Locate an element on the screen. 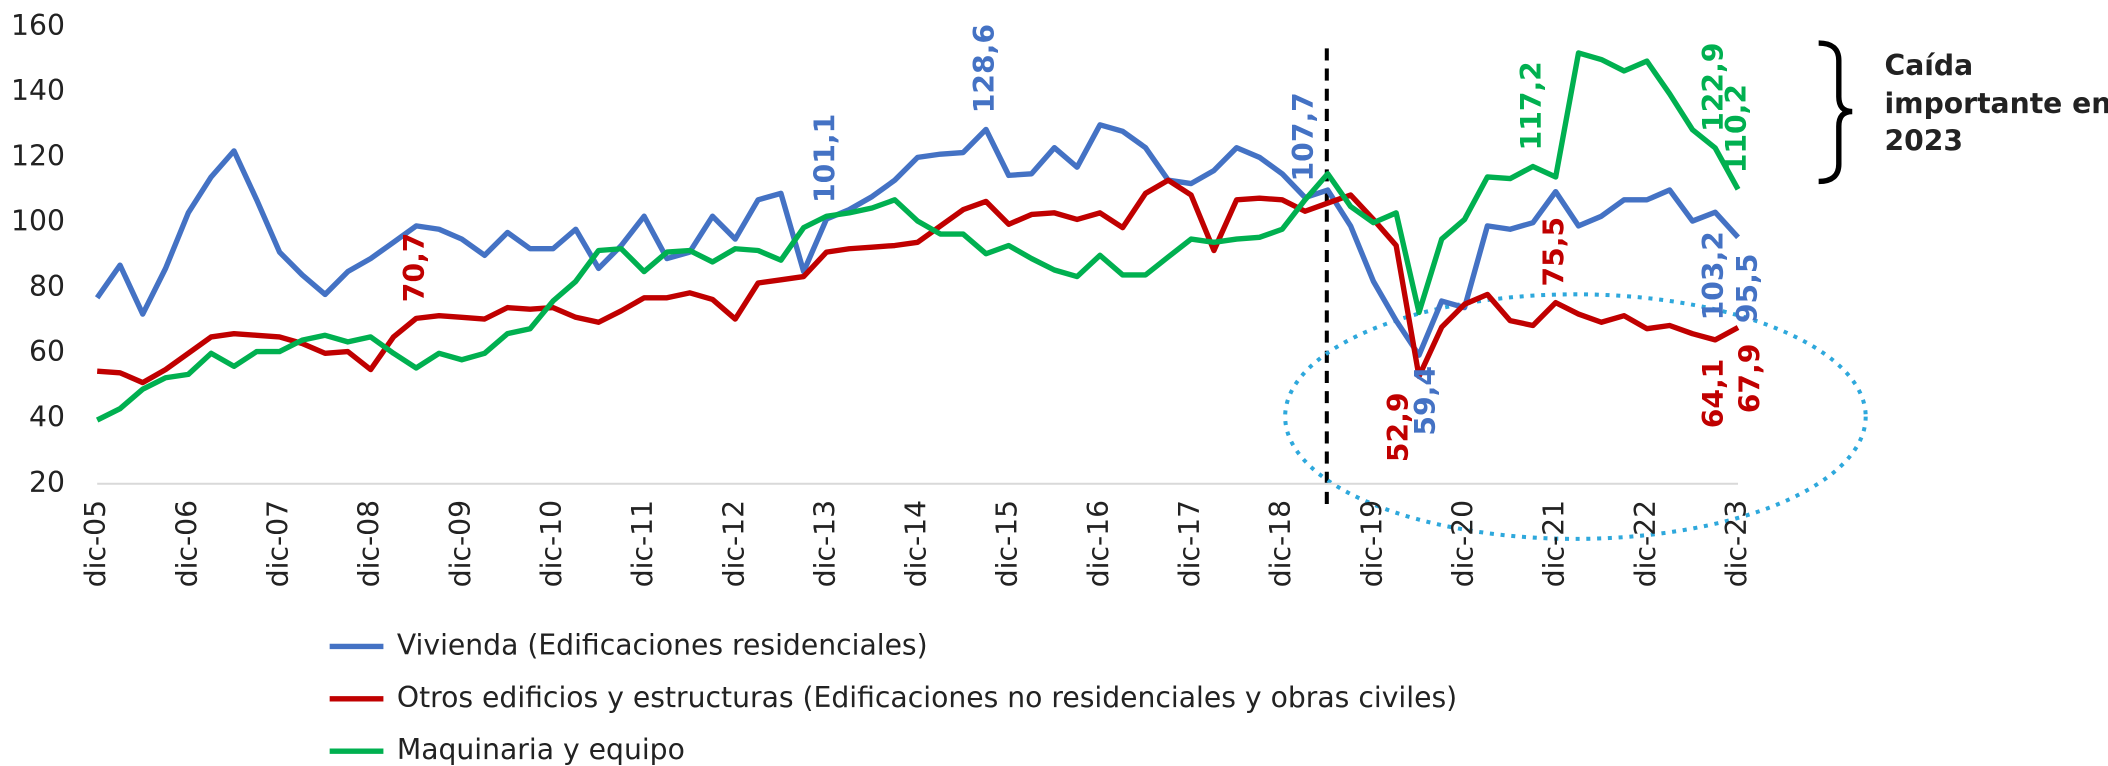 This screenshot has height=766, width=2108. data-label: 128,6 is located at coordinates (984, 68).